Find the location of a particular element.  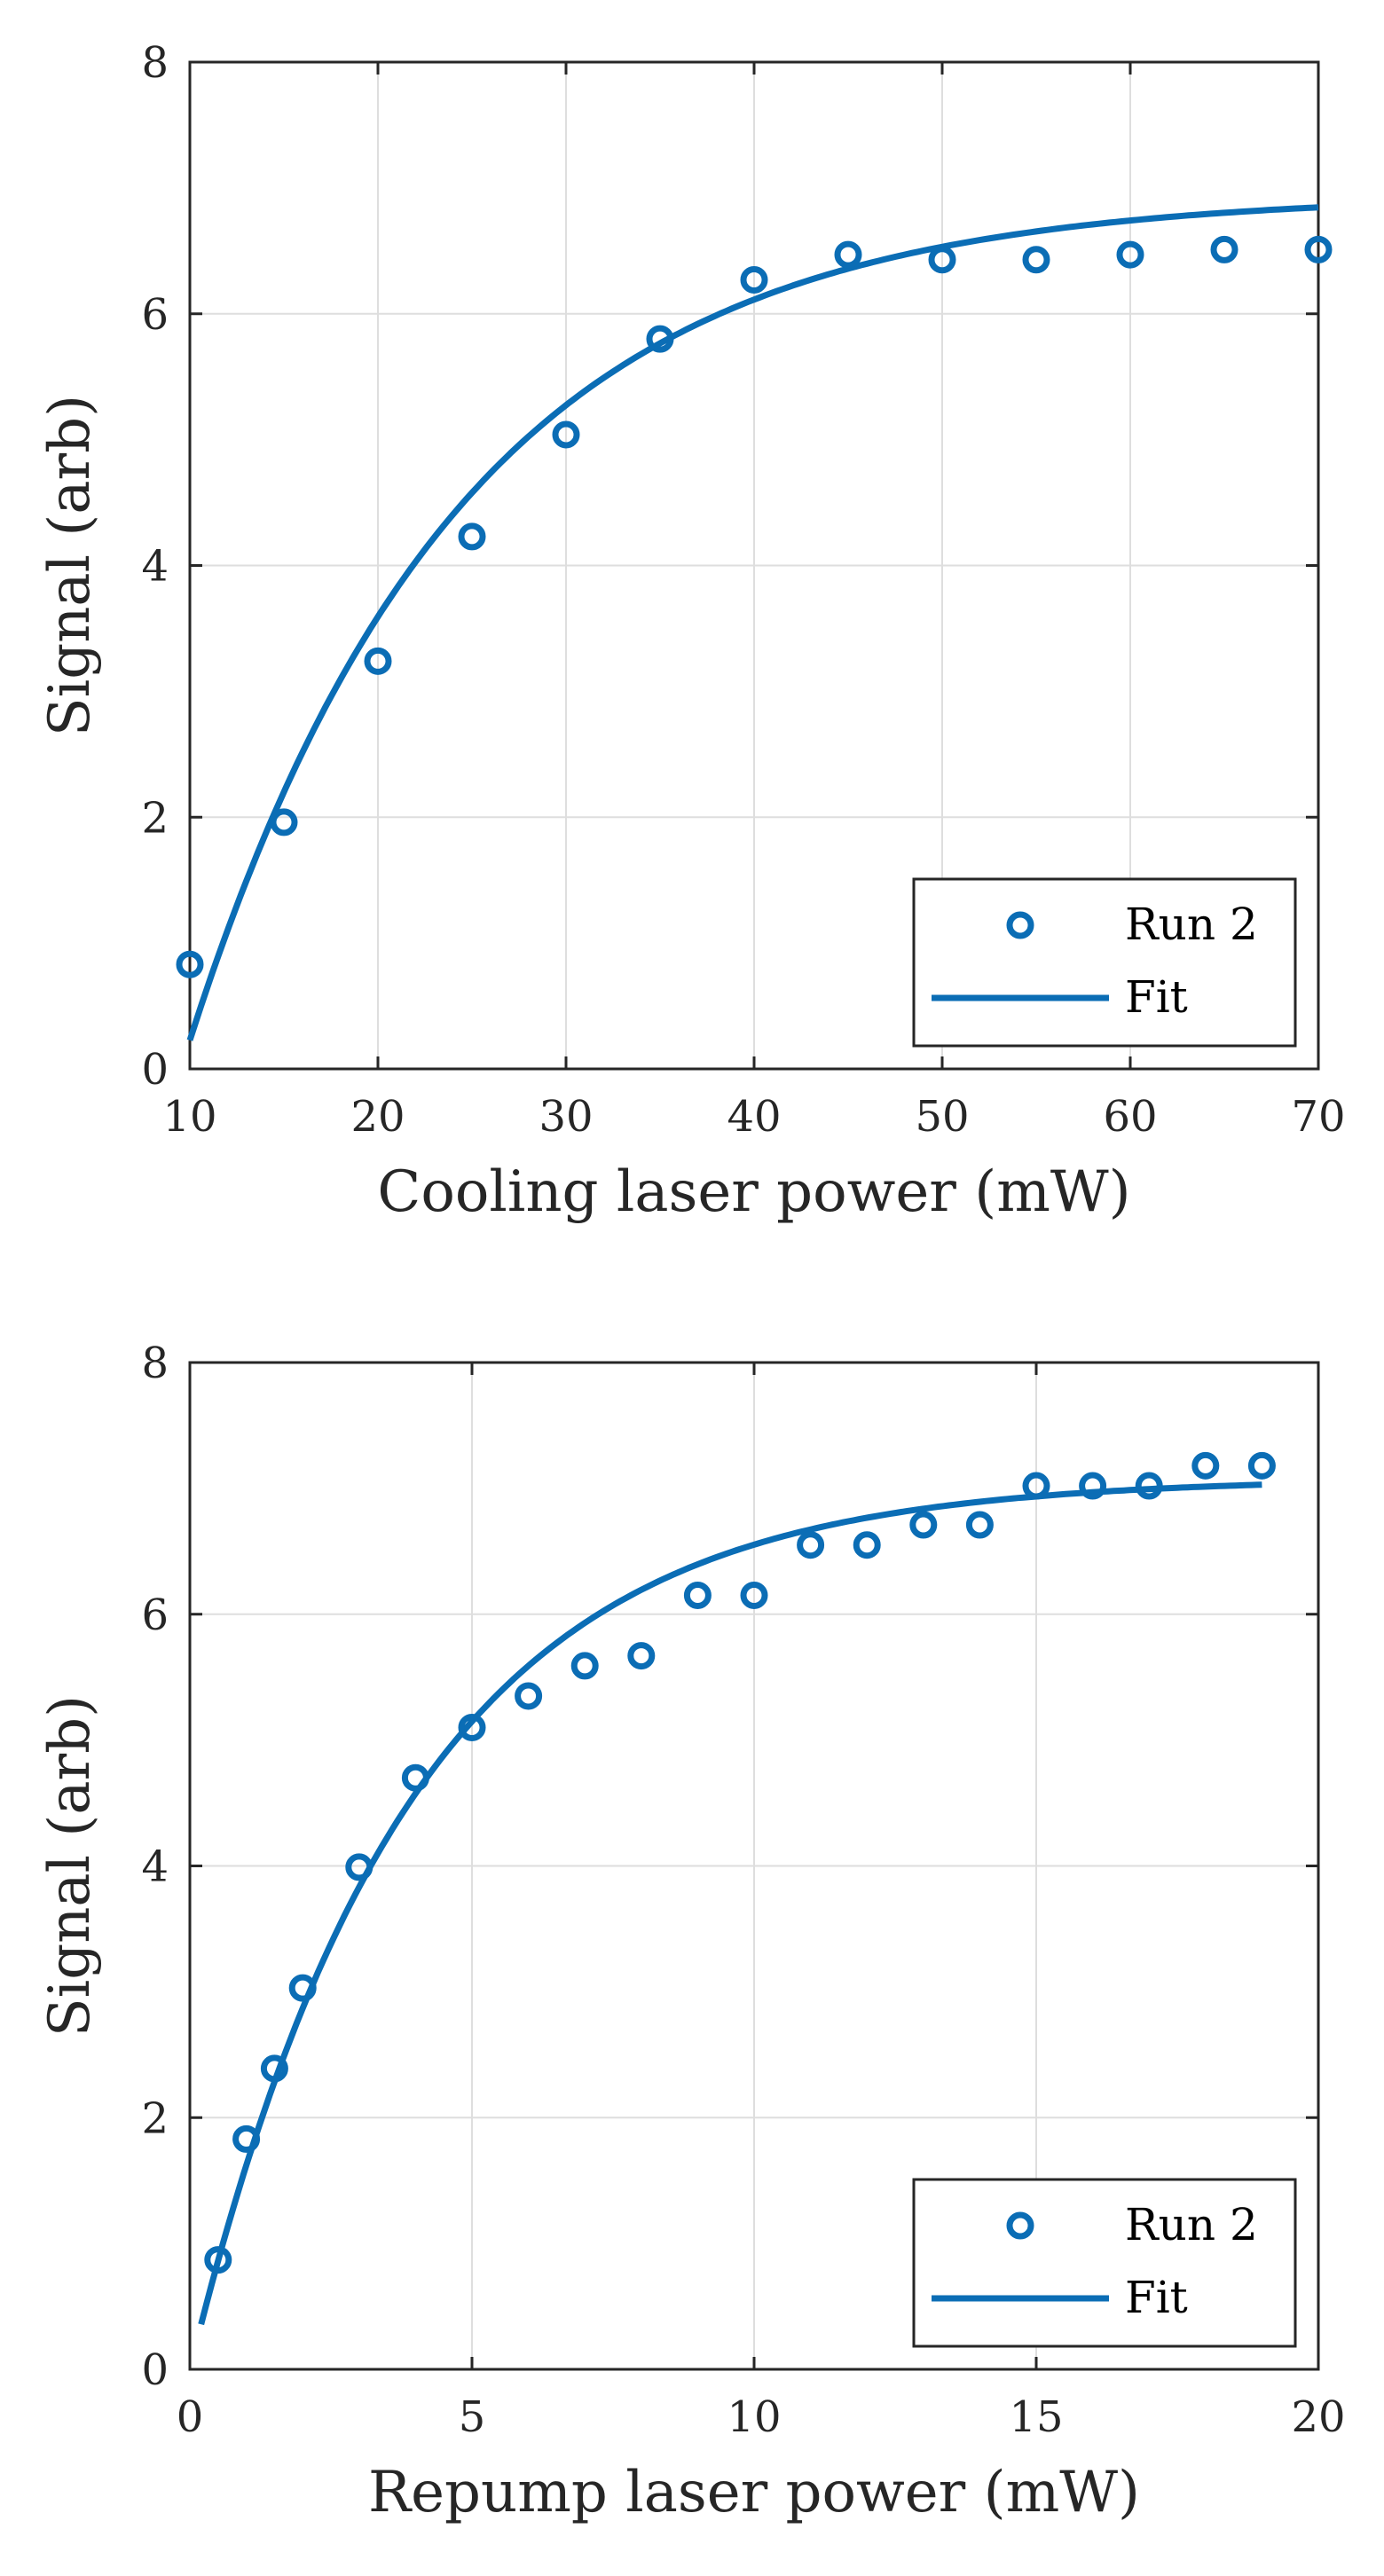

x-tick-label: 0 is located at coordinates (190, 2417).